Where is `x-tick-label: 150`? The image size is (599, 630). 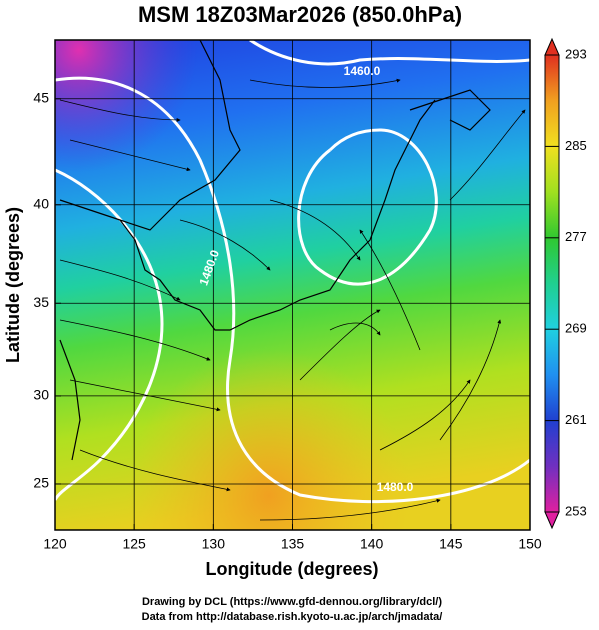 x-tick-label: 150 is located at coordinates (530, 544).